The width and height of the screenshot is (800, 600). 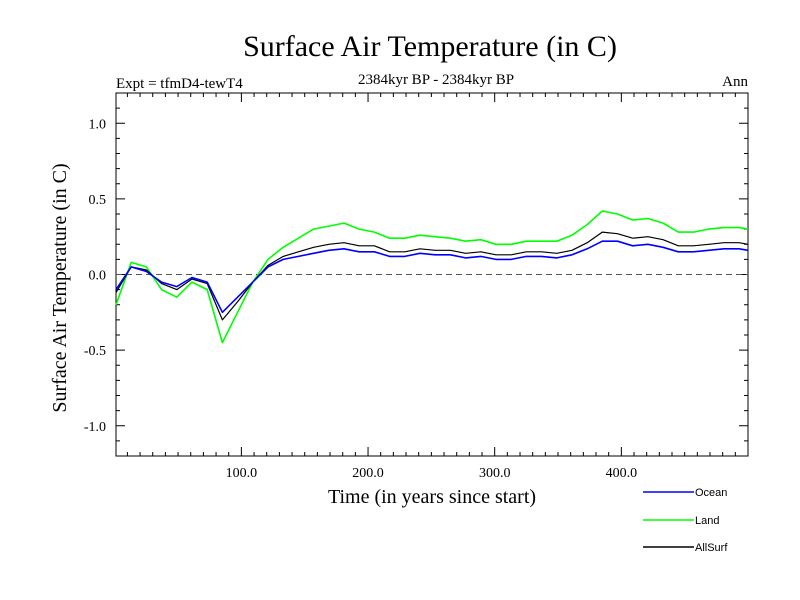 What do you see at coordinates (495, 473) in the screenshot?
I see `x-tick-label: 300.0` at bounding box center [495, 473].